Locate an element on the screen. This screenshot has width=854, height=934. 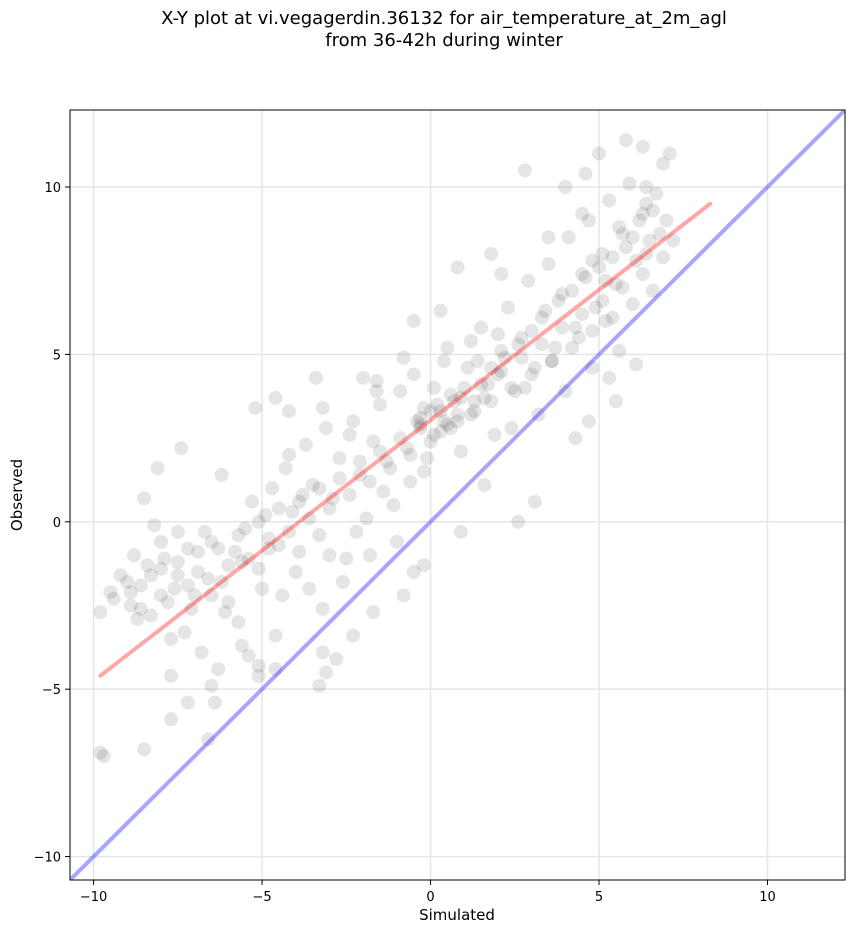
x-tick-label: −5 is located at coordinates (261, 897).